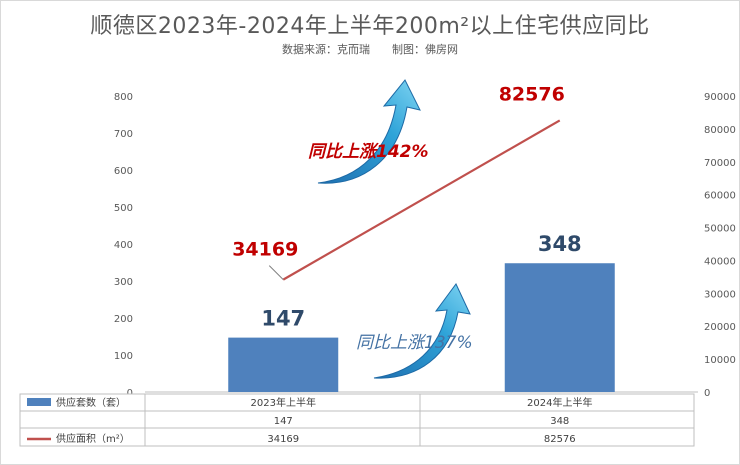 Image resolution: width=740 pixels, height=465 pixels. What do you see at coordinates (560, 439) in the screenshot?
I see `table-cell-area: 82576` at bounding box center [560, 439].